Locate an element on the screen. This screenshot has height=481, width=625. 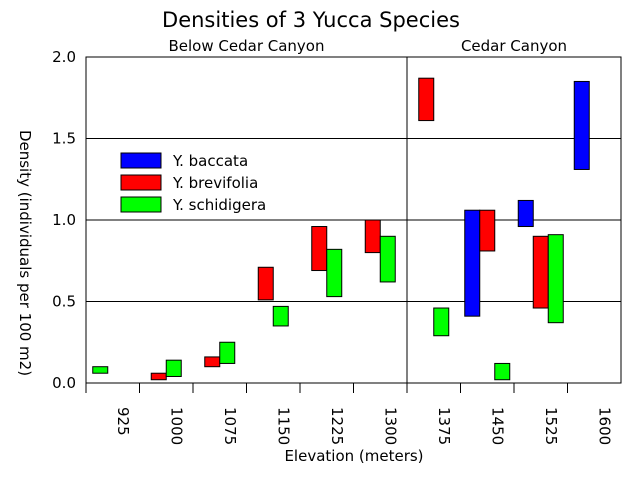
y-tick-label: 0.0 is located at coordinates (64, 383).